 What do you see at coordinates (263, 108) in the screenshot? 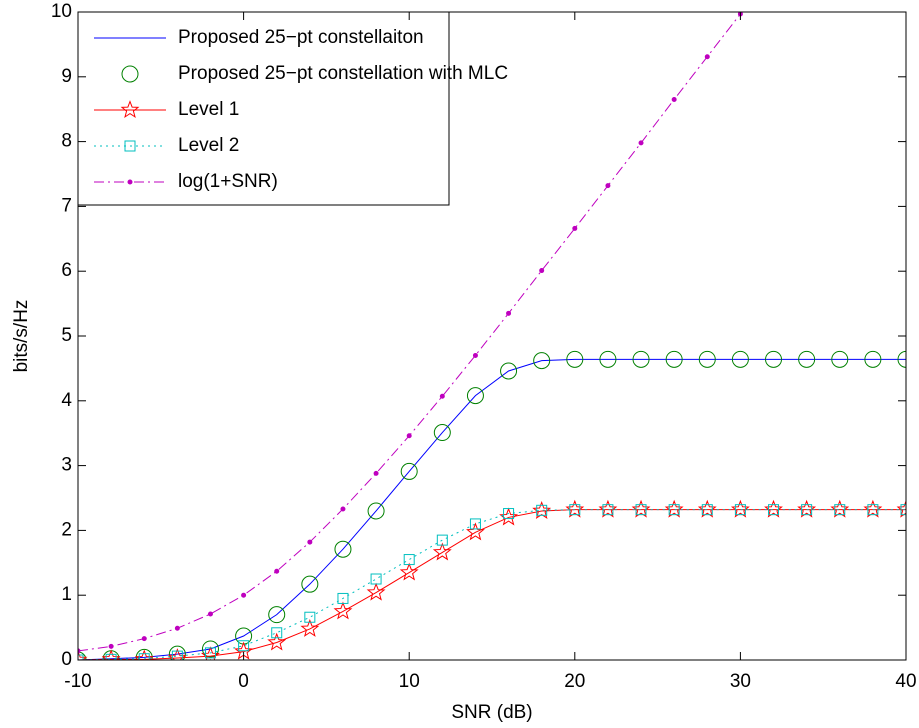
I see `legend-box` at bounding box center [263, 108].